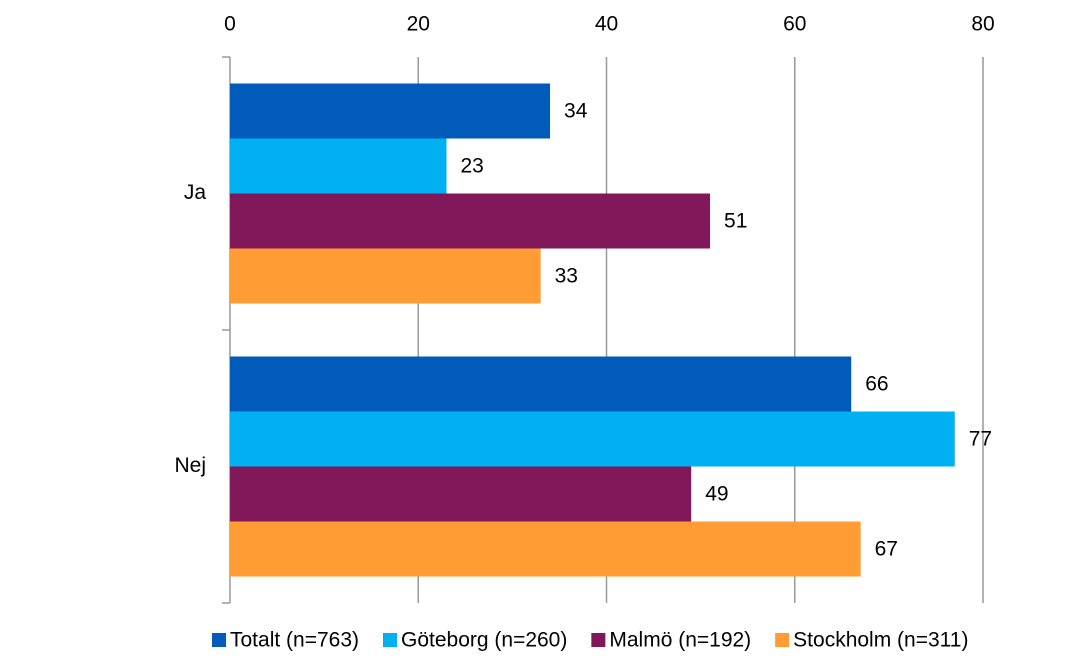  I want to click on data-label: 51, so click(735, 221).